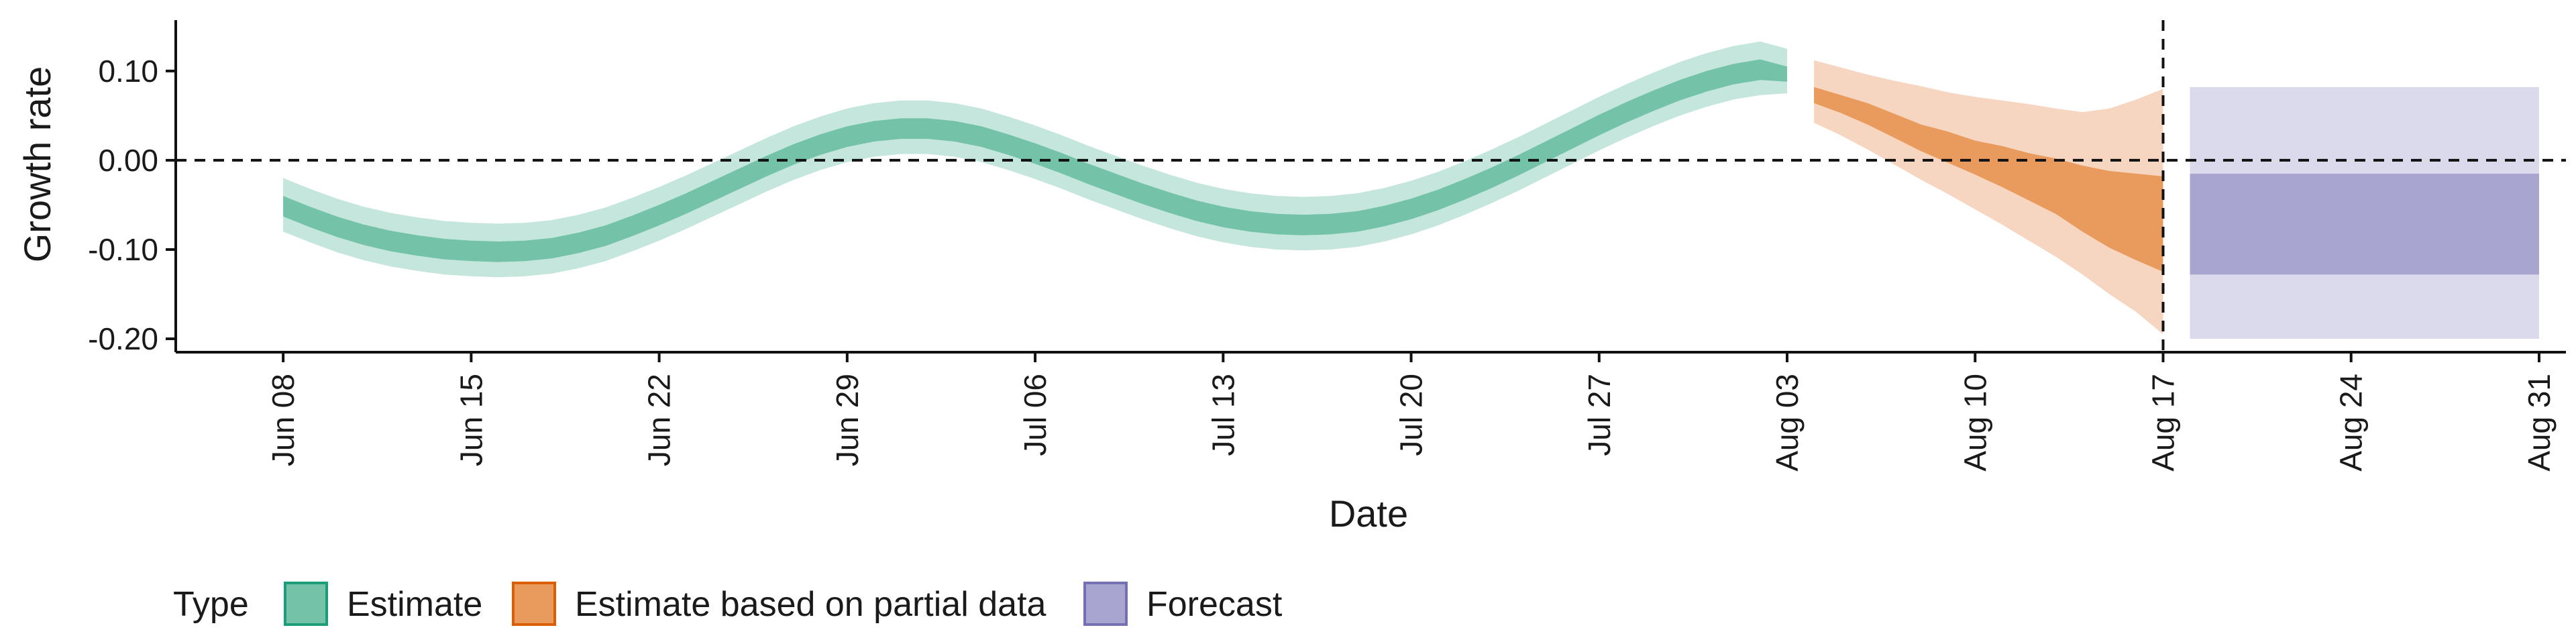 This screenshot has width=2576, height=644. What do you see at coordinates (1222, 415) in the screenshot?
I see `x-tick-label: Jul 13` at bounding box center [1222, 415].